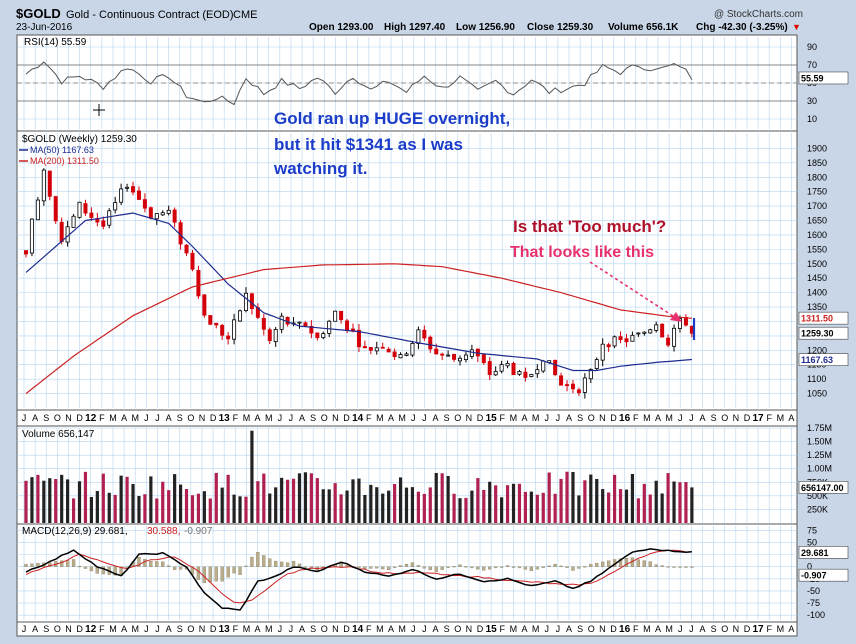  Describe the element at coordinates (759, 629) in the screenshot. I see `x-axis-tick-label-bottom: 17` at that location.